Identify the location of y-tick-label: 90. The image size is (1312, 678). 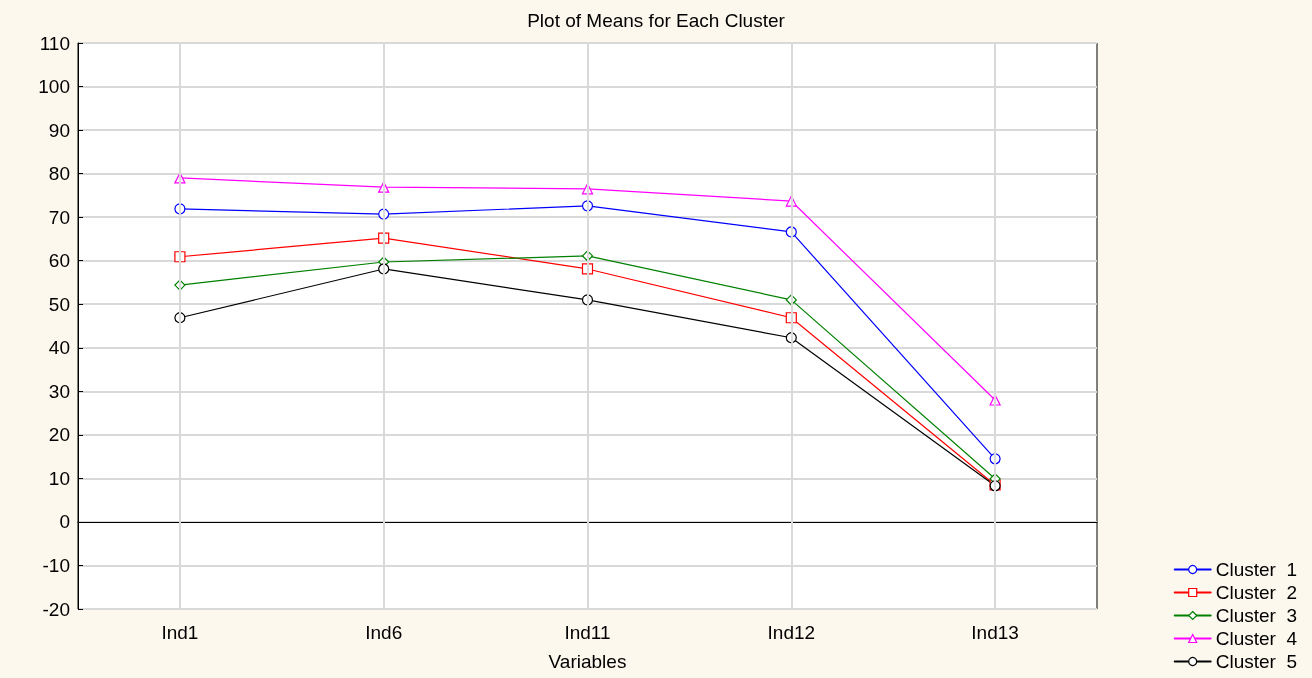
(59, 130).